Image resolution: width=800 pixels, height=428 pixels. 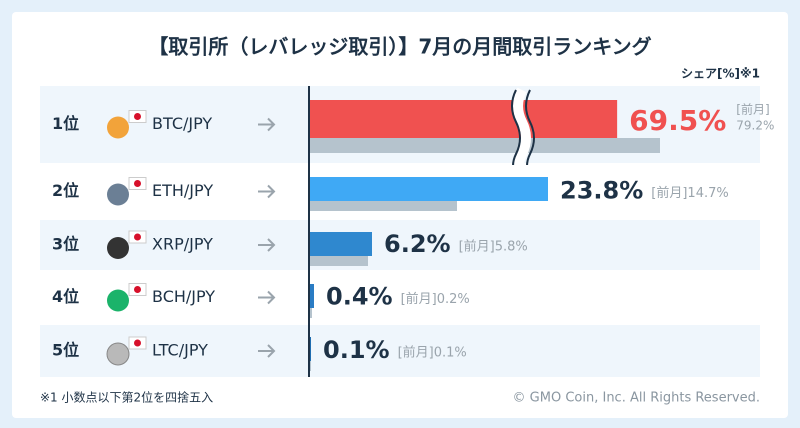 I want to click on prev-value-label: 14.7%, so click(x=707, y=193).